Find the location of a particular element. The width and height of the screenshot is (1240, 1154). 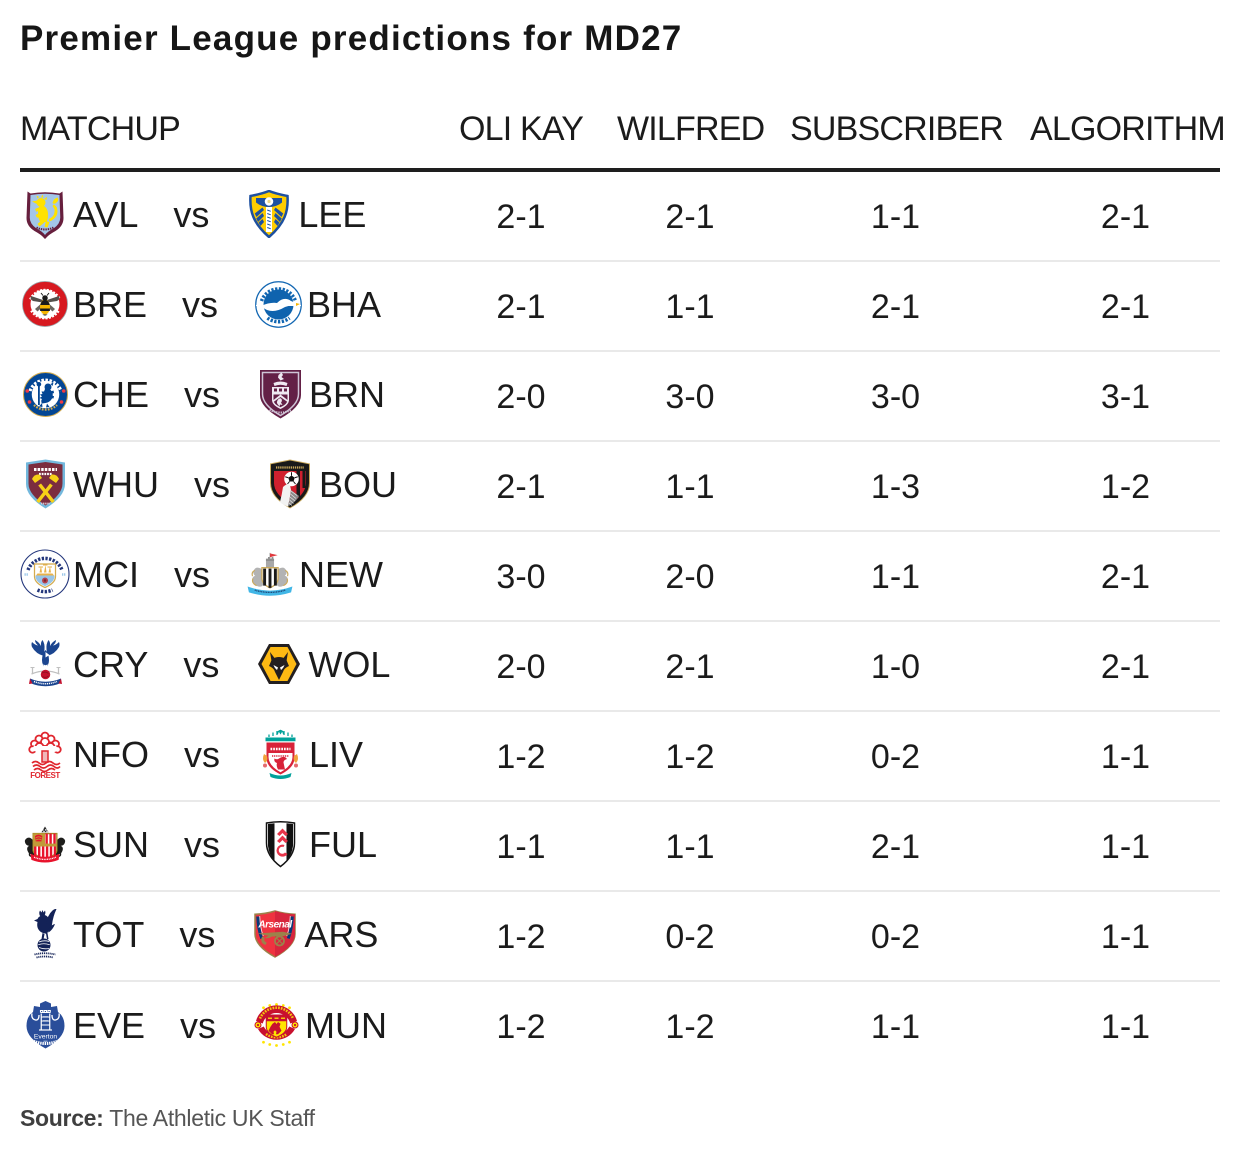

svg-text: FOREST is located at coordinates (45, 775).